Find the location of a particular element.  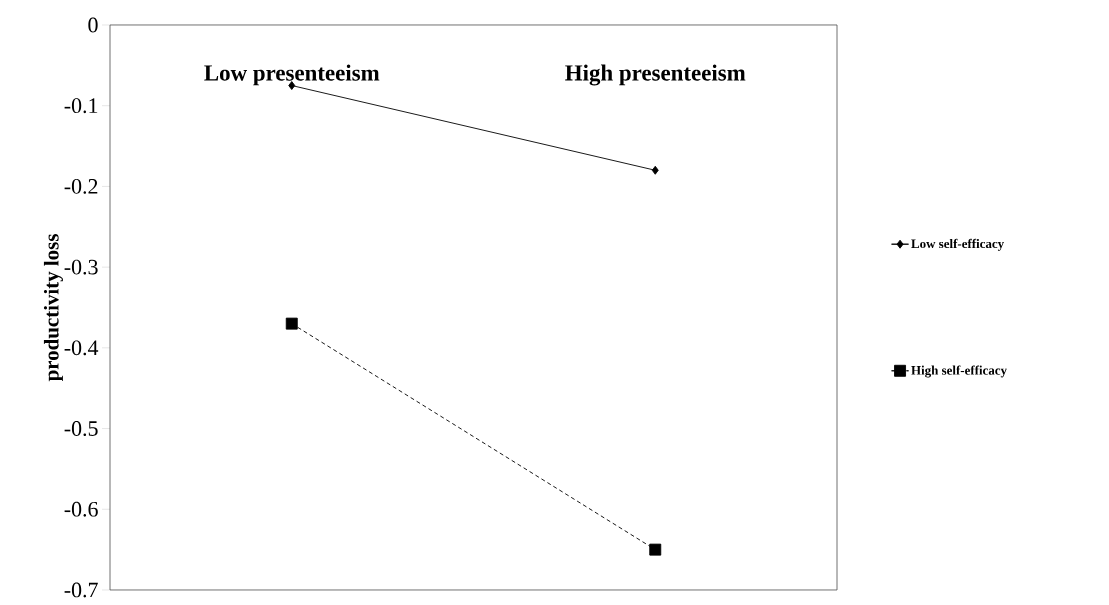

y-tick-label: -0.7 is located at coordinates (81, 590).